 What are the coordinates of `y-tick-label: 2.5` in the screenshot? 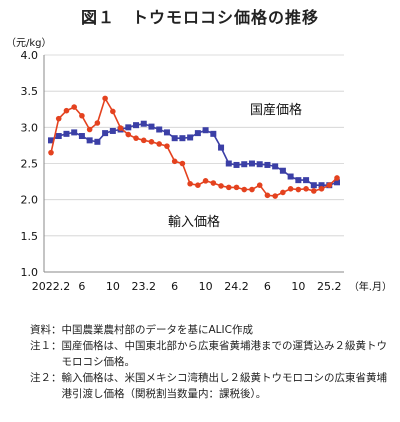 It's located at (30, 164).